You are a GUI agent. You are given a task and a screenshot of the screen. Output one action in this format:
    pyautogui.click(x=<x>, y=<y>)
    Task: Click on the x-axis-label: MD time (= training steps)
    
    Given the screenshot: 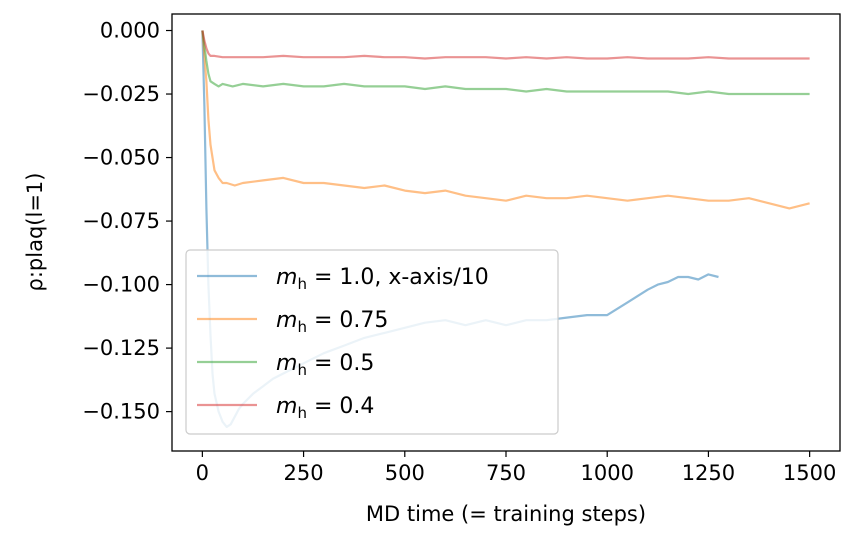 What is the action you would take?
    pyautogui.click(x=506, y=514)
    